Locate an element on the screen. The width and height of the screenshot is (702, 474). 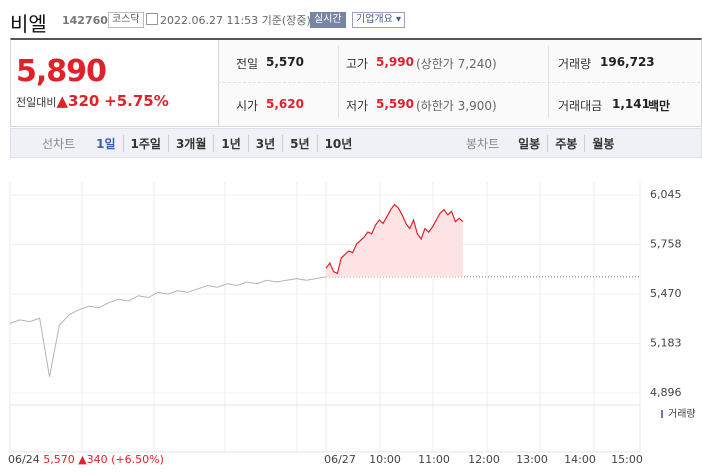
line-tabs: 선차트 1일 1주일 3개월 1년 3년 5년 10년 is located at coordinates (200, 143).